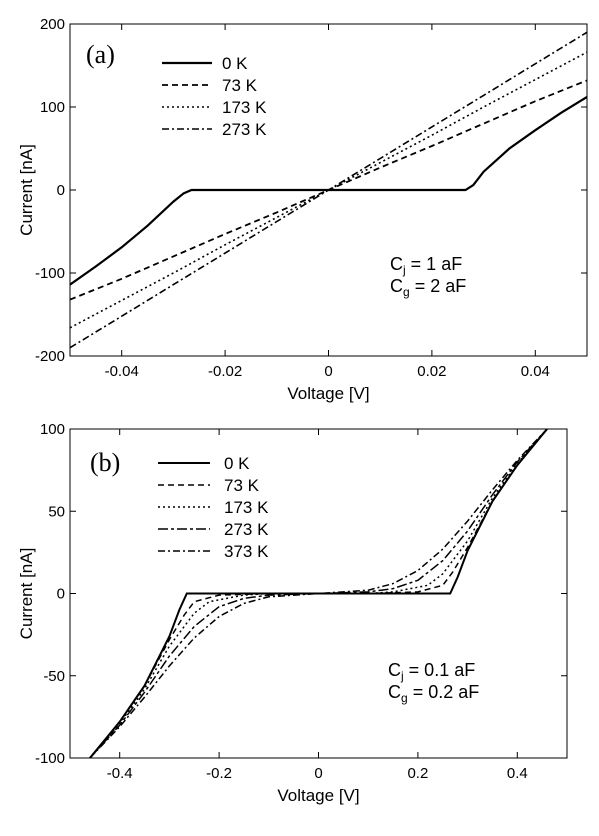  Describe the element at coordinates (431, 371) in the screenshot. I see `panel-a-x-tick-label: 0.02` at that location.